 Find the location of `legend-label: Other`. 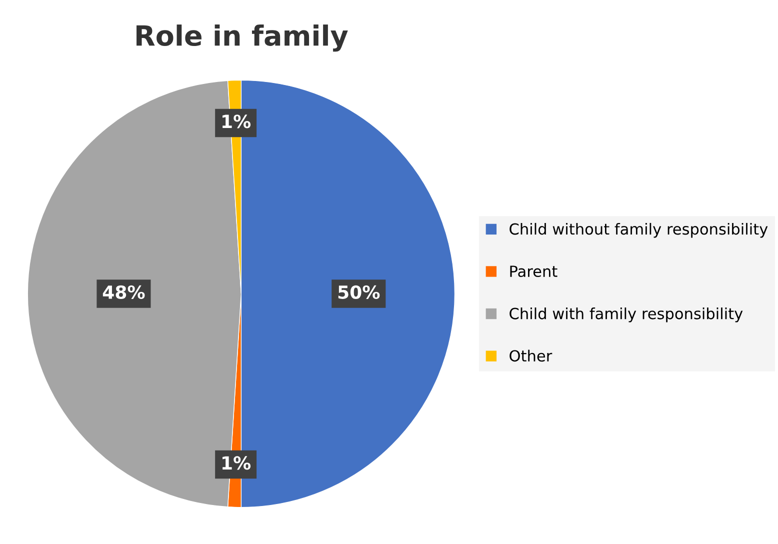

legend-label: Other is located at coordinates (531, 356).